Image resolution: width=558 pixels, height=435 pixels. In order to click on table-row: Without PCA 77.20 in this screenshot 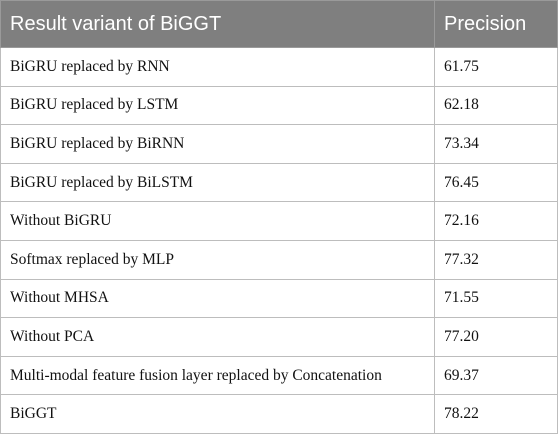, I will do `click(279, 337)`.